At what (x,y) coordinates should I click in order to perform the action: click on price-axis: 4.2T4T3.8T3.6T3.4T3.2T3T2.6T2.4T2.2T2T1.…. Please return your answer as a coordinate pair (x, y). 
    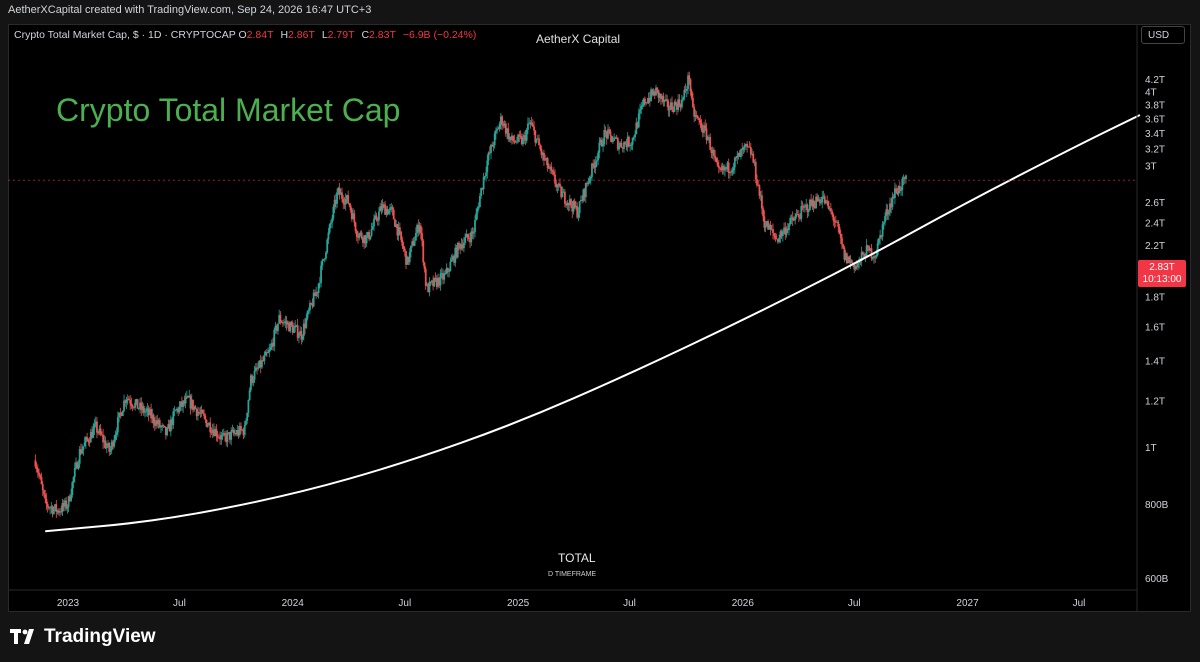
    Looking at the image, I should click on (1152, 318).